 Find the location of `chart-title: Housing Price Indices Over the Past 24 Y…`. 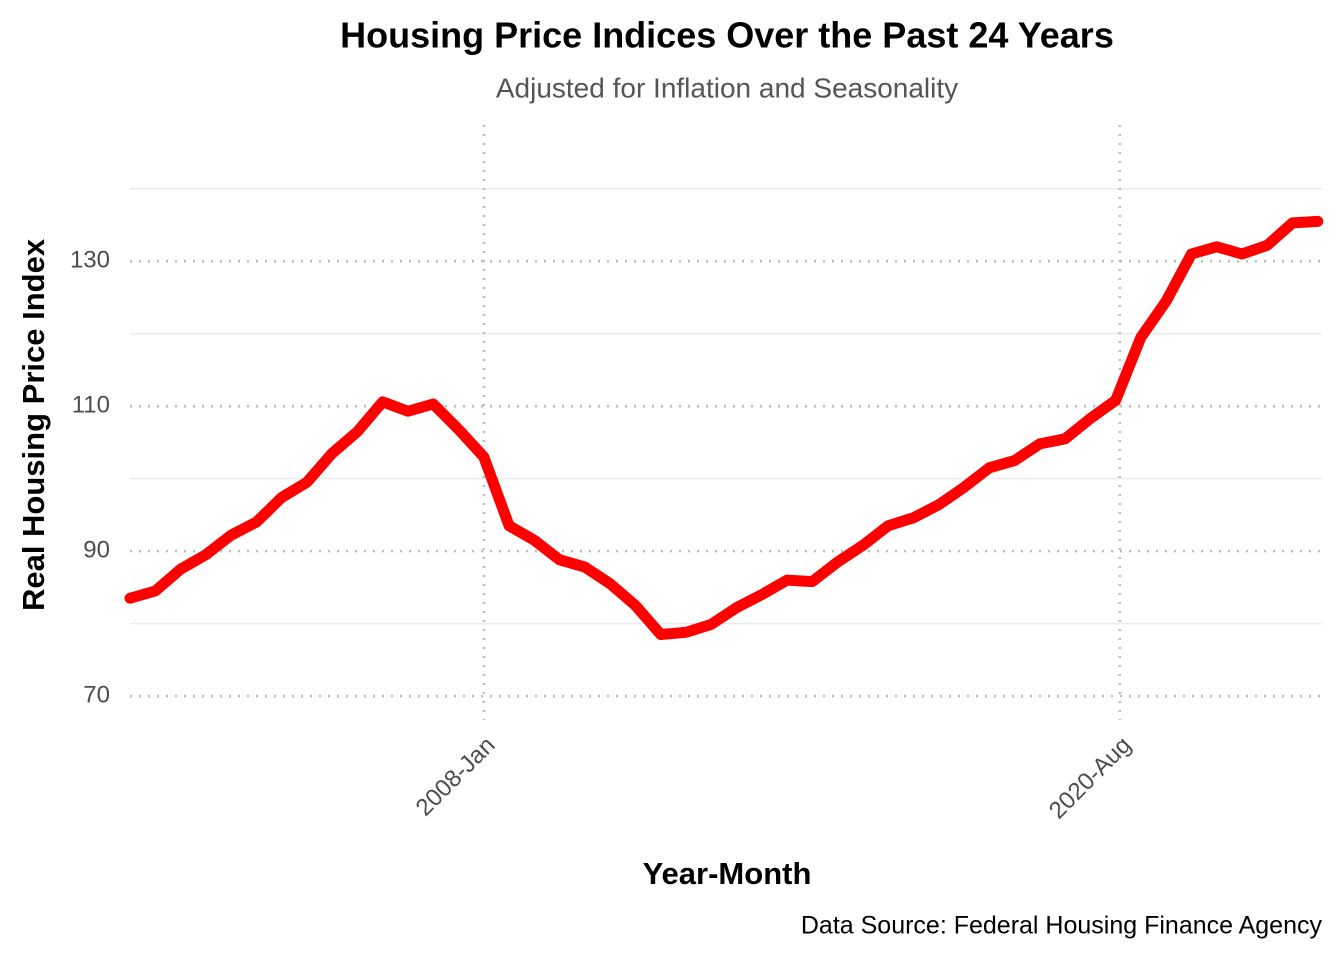

chart-title: Housing Price Indices Over the Past 24 Y… is located at coordinates (727, 35).